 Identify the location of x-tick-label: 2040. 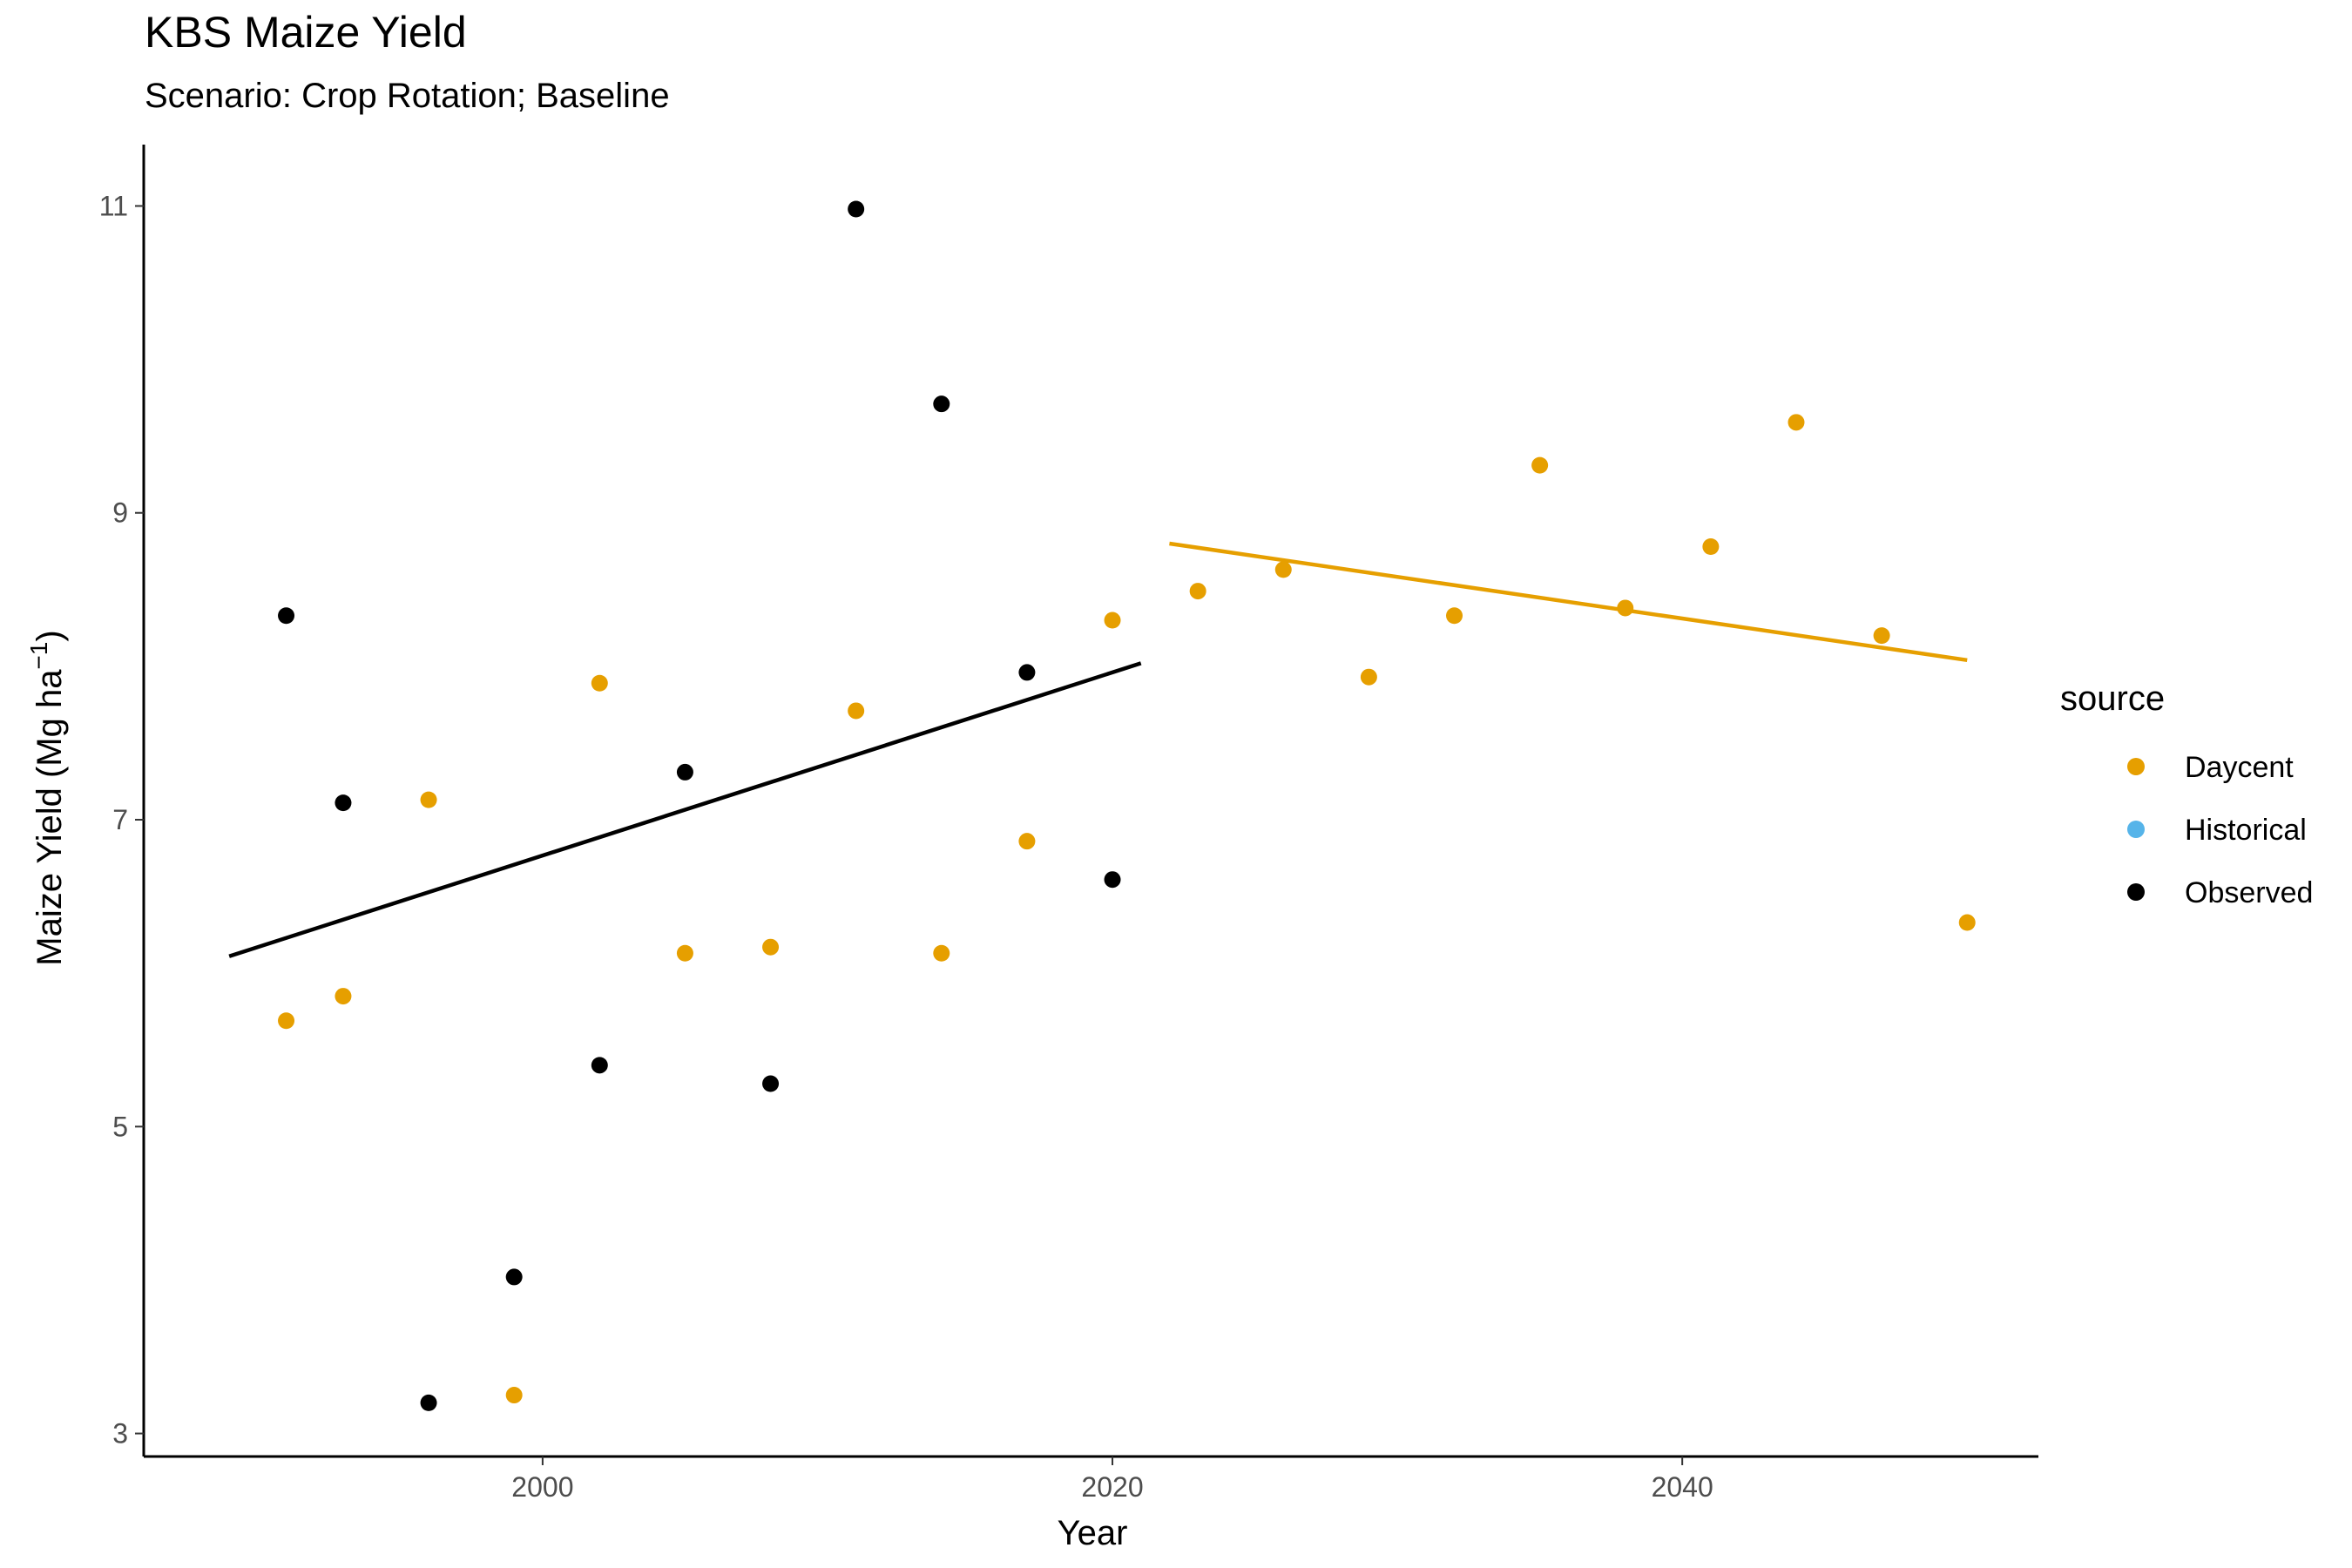
(1683, 1487).